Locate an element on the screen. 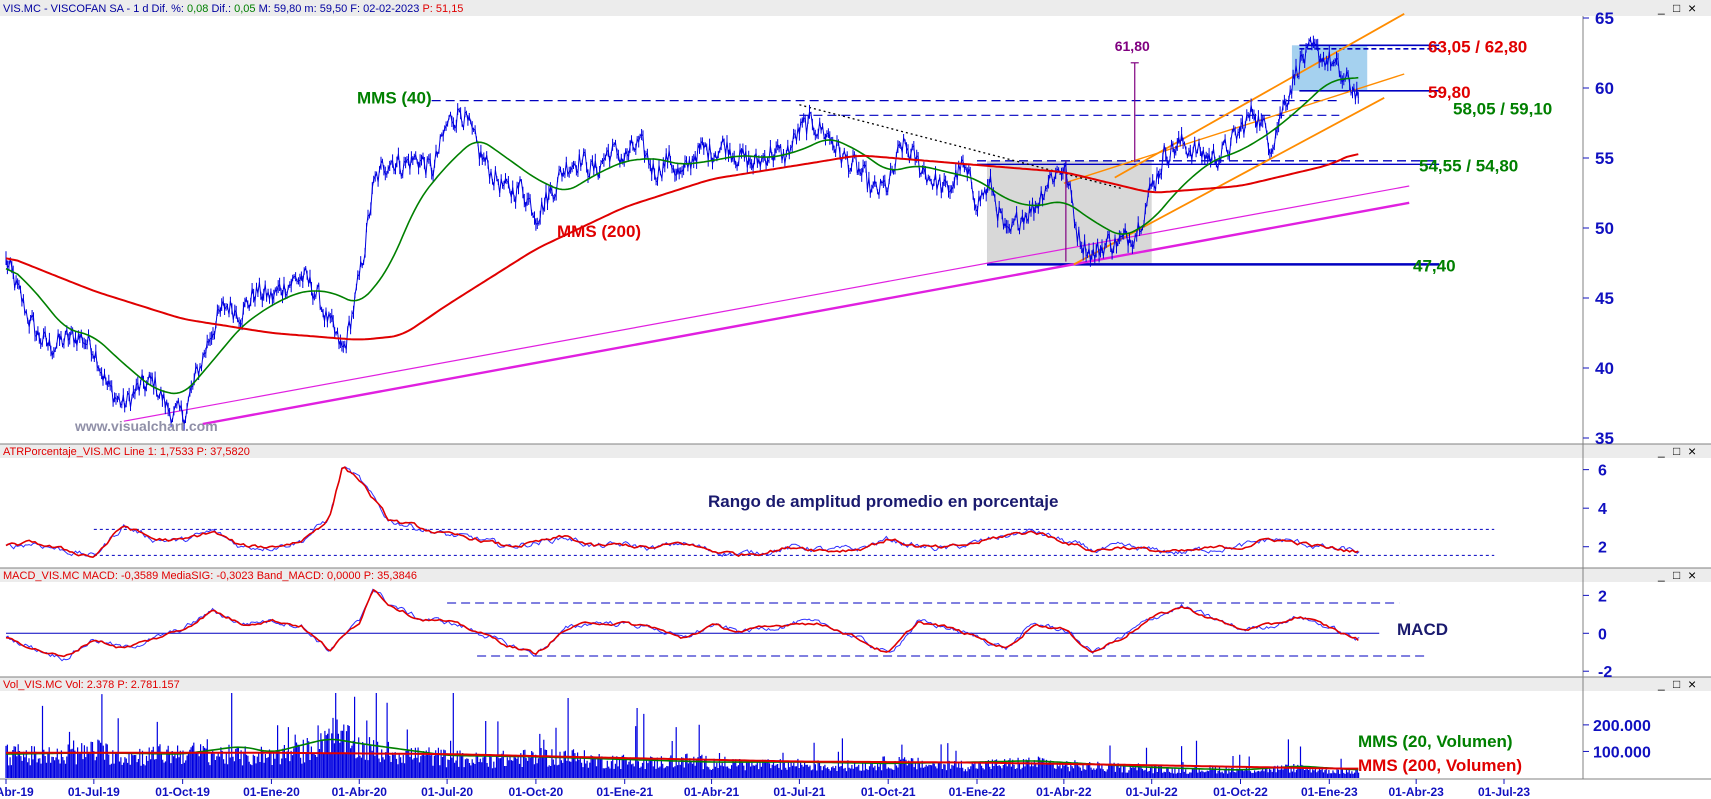 Image resolution: width=1711 pixels, height=799 pixels. xtick-label: 01-Oct-21 is located at coordinates (888, 792).